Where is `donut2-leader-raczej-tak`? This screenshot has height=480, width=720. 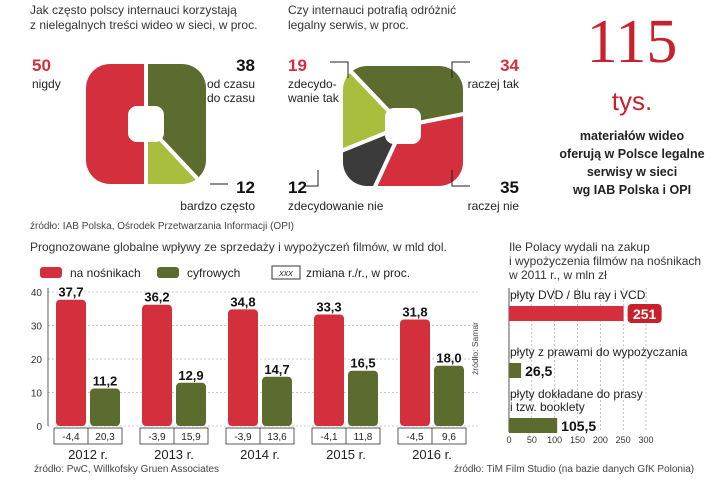
donut2-leader-raczej-tak is located at coordinates (460, 69).